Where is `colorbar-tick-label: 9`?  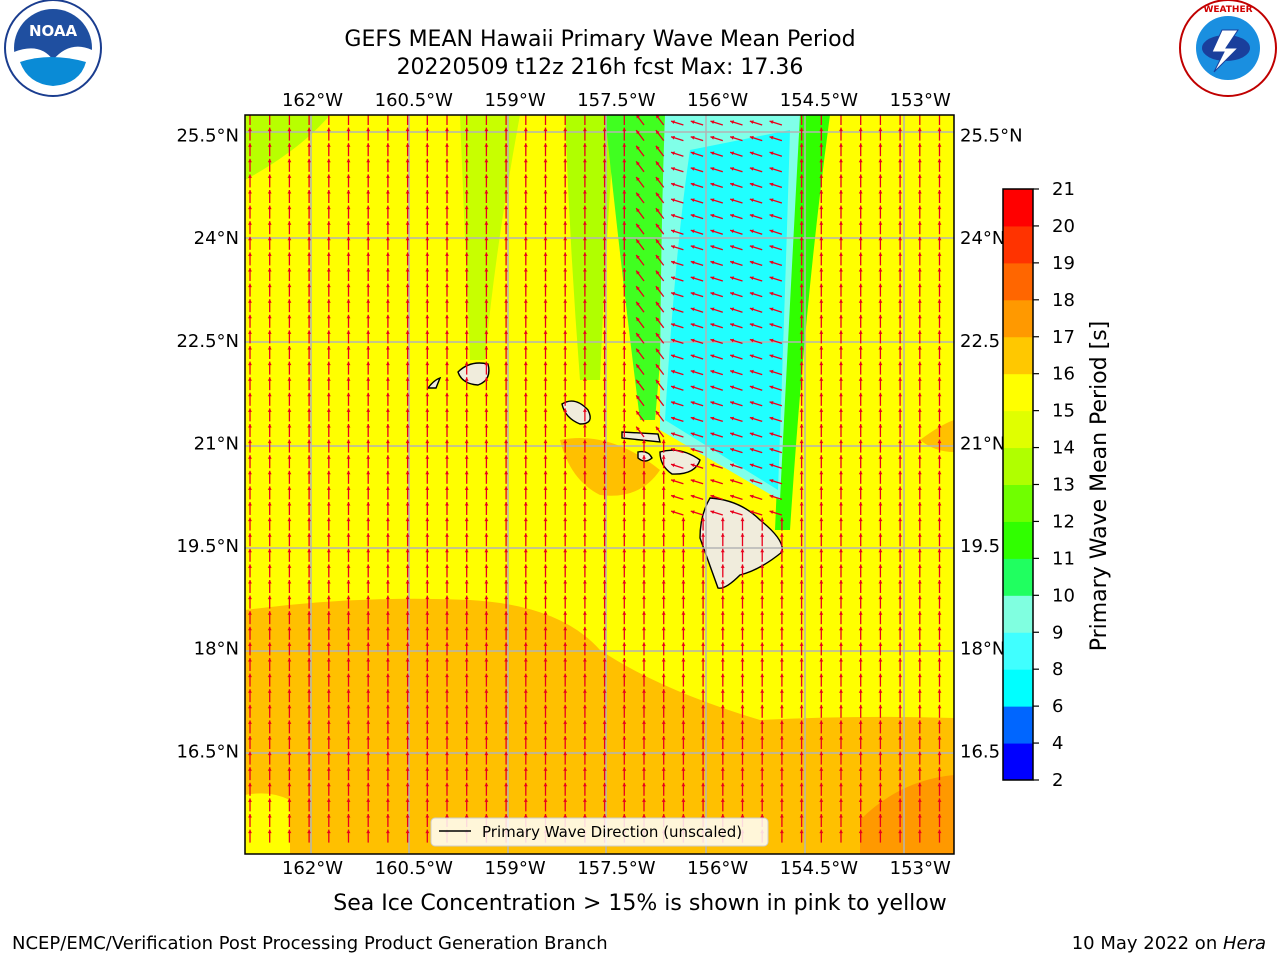 colorbar-tick-label: 9 is located at coordinates (1057, 632).